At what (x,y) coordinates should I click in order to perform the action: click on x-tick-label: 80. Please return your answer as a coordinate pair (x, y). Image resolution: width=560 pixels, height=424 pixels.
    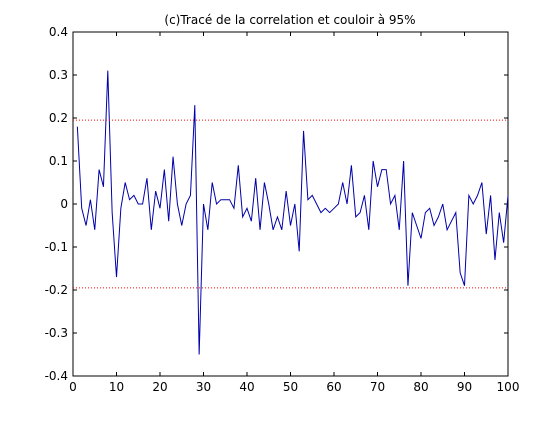
    Looking at the image, I should click on (420, 387).